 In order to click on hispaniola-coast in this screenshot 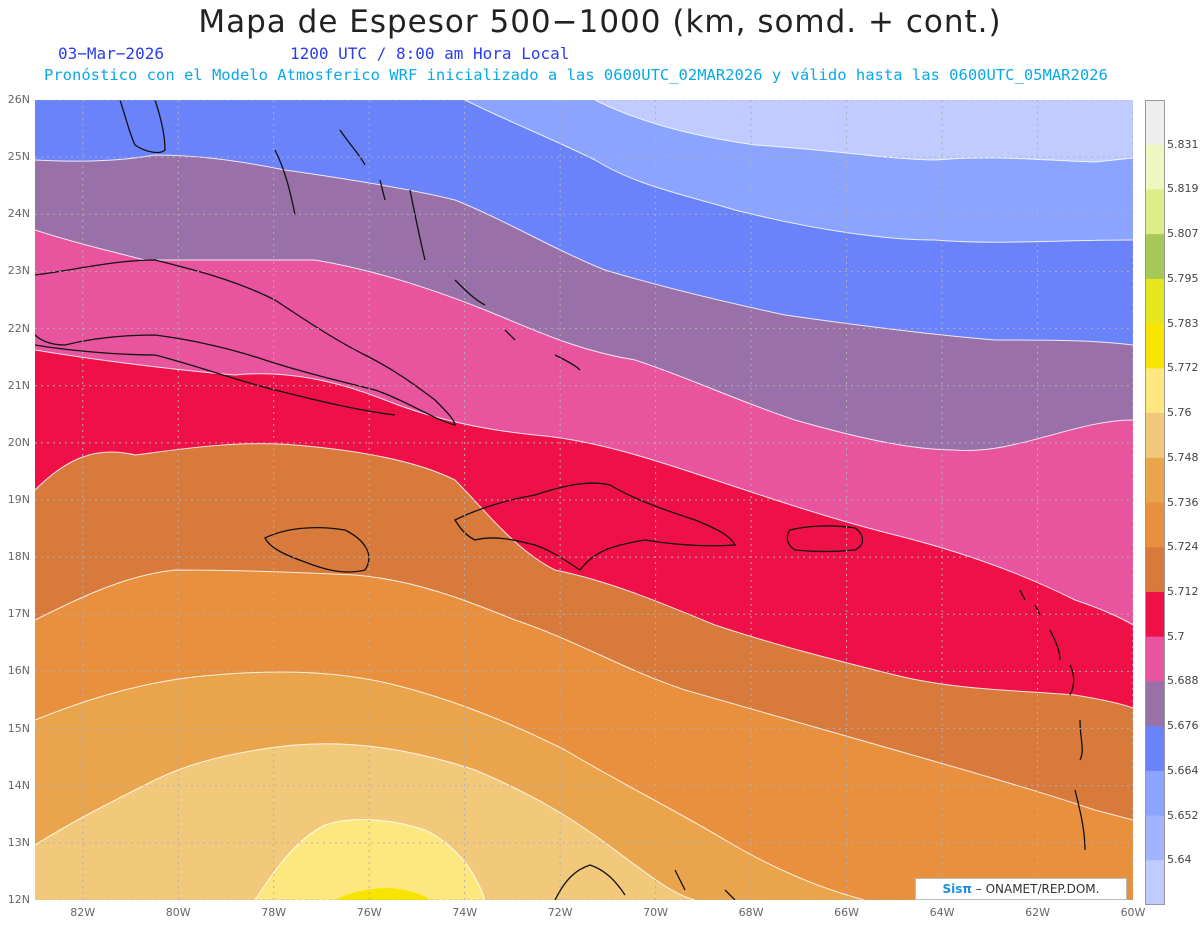, I will do `click(595, 526)`.